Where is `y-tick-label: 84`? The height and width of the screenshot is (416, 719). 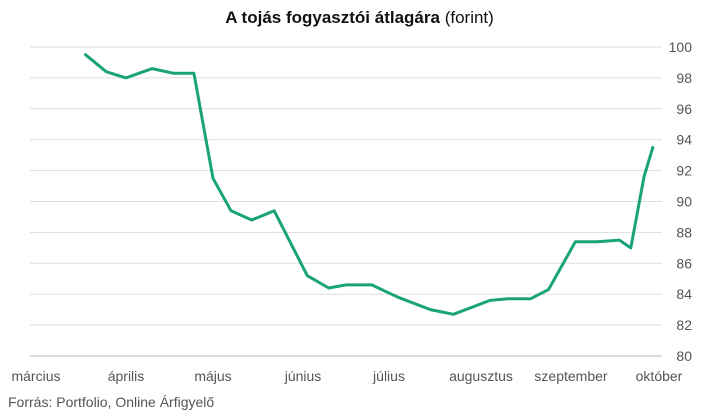 y-tick-label: 84 is located at coordinates (684, 294).